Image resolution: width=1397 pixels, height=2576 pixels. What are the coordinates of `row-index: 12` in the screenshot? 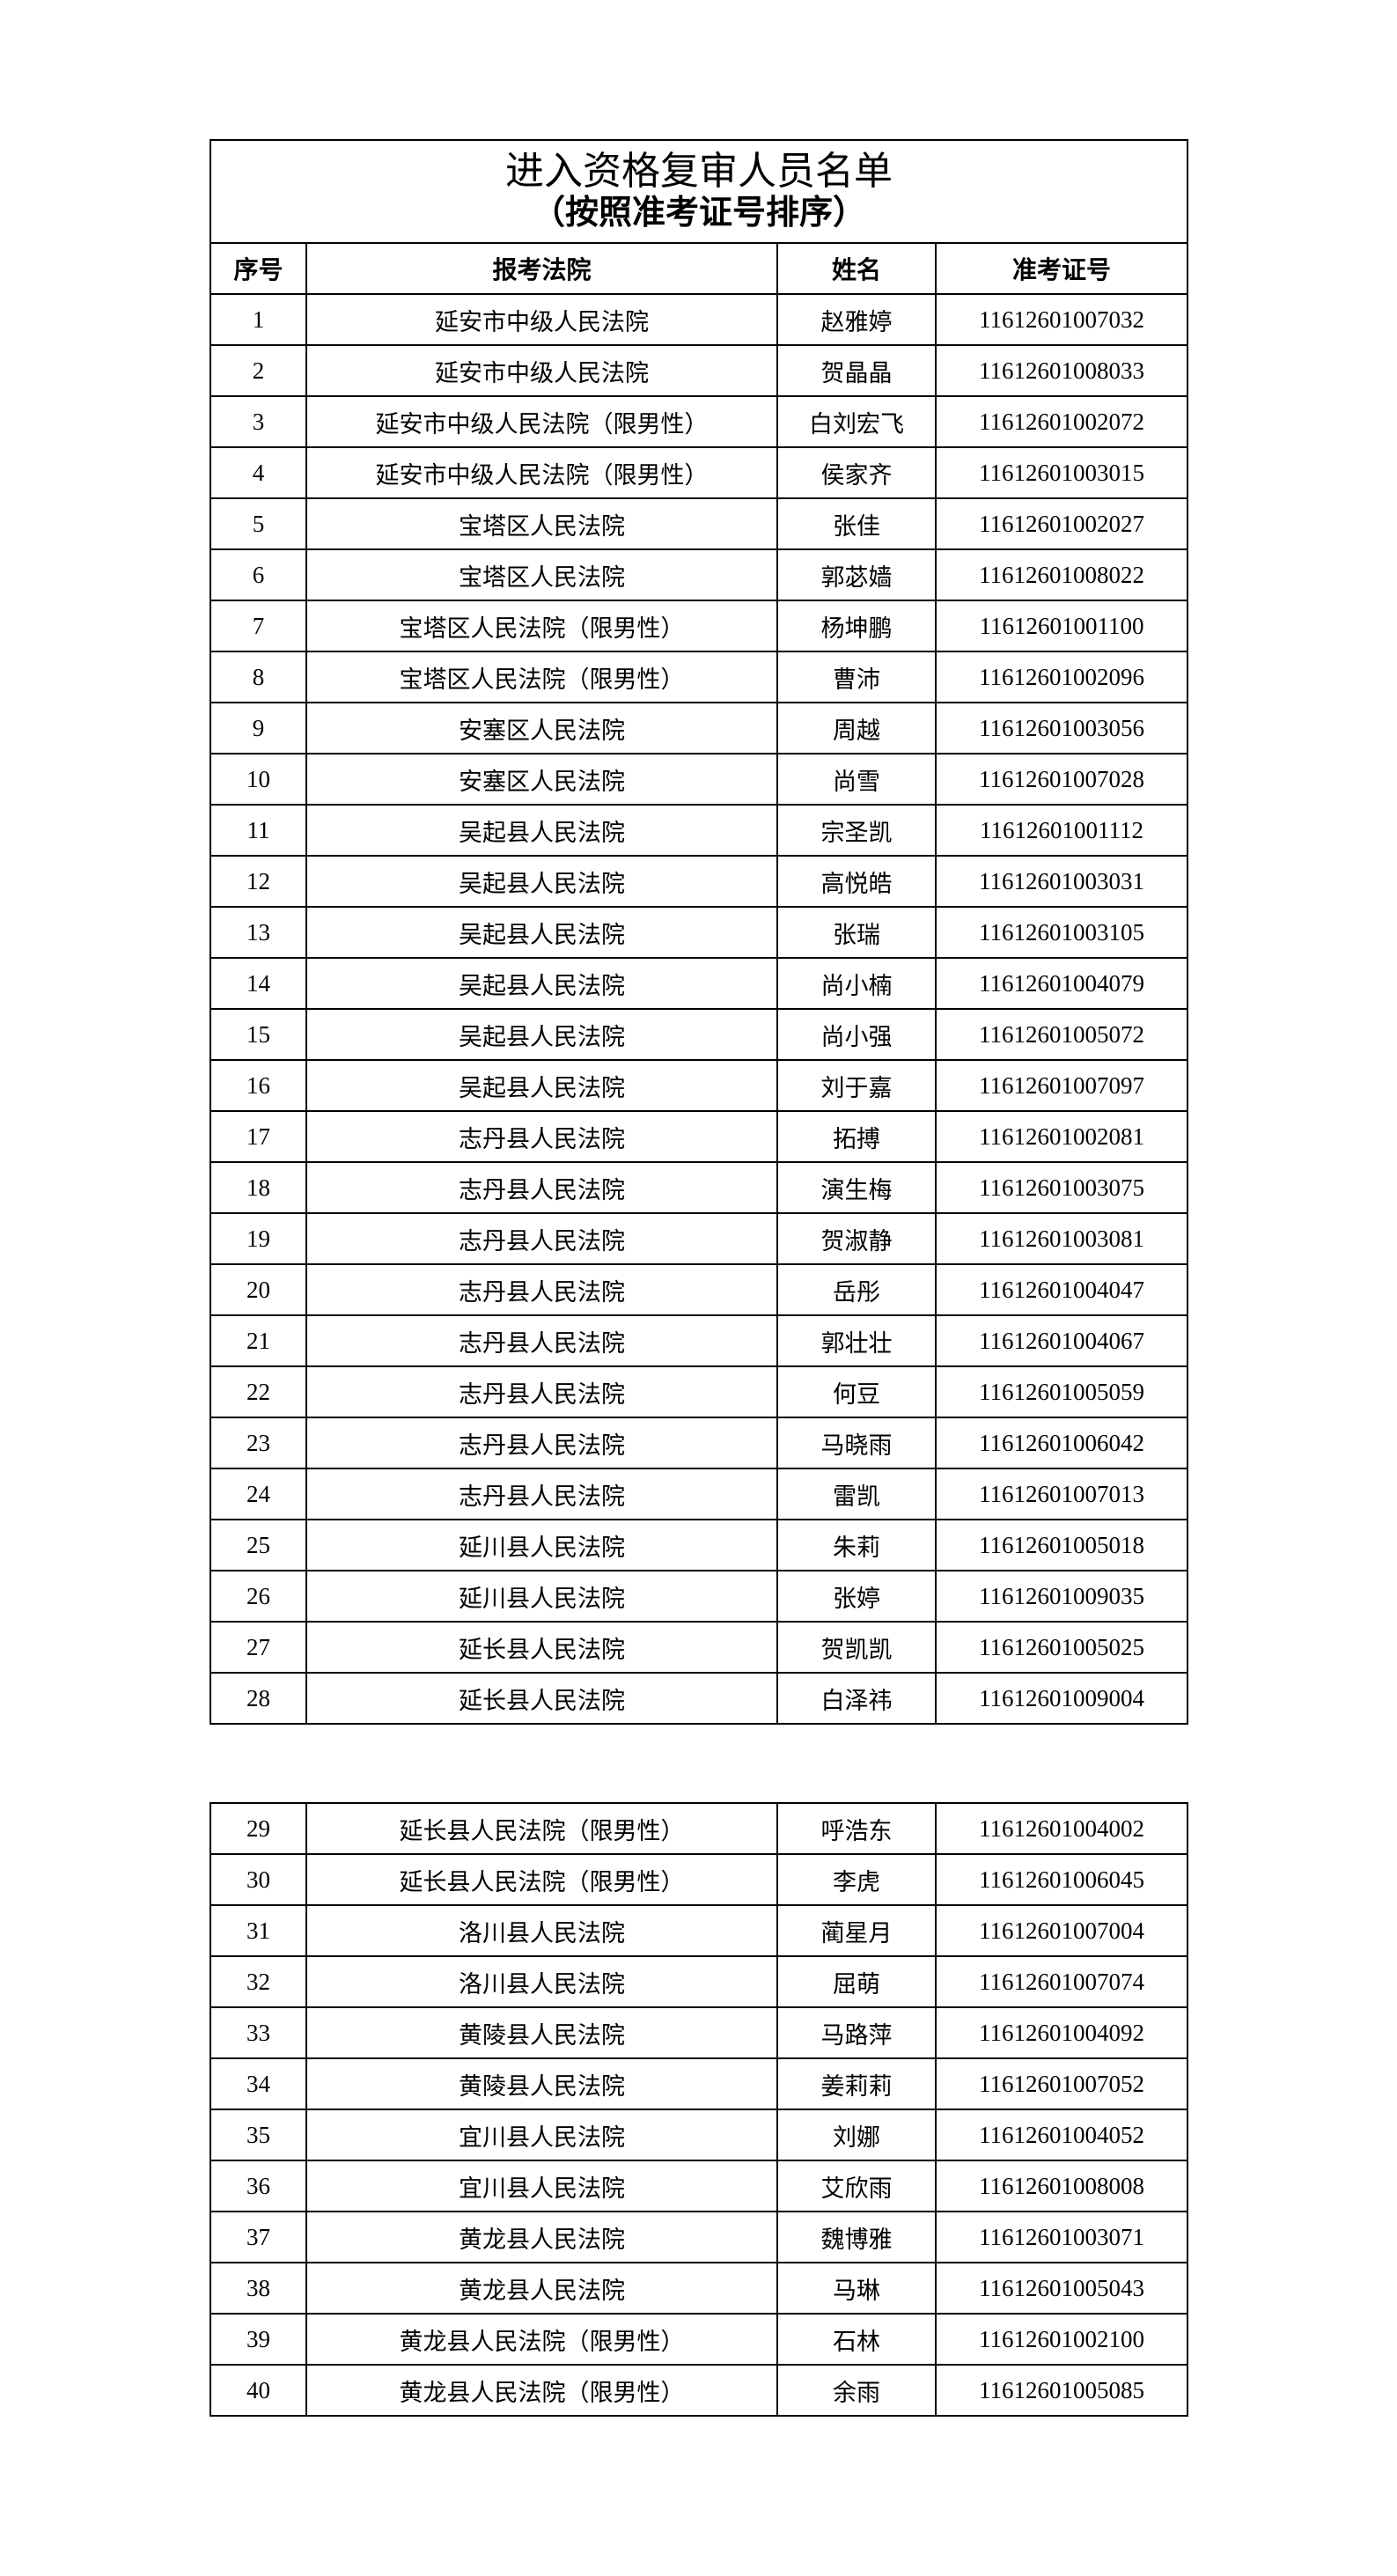 It's located at (258, 882).